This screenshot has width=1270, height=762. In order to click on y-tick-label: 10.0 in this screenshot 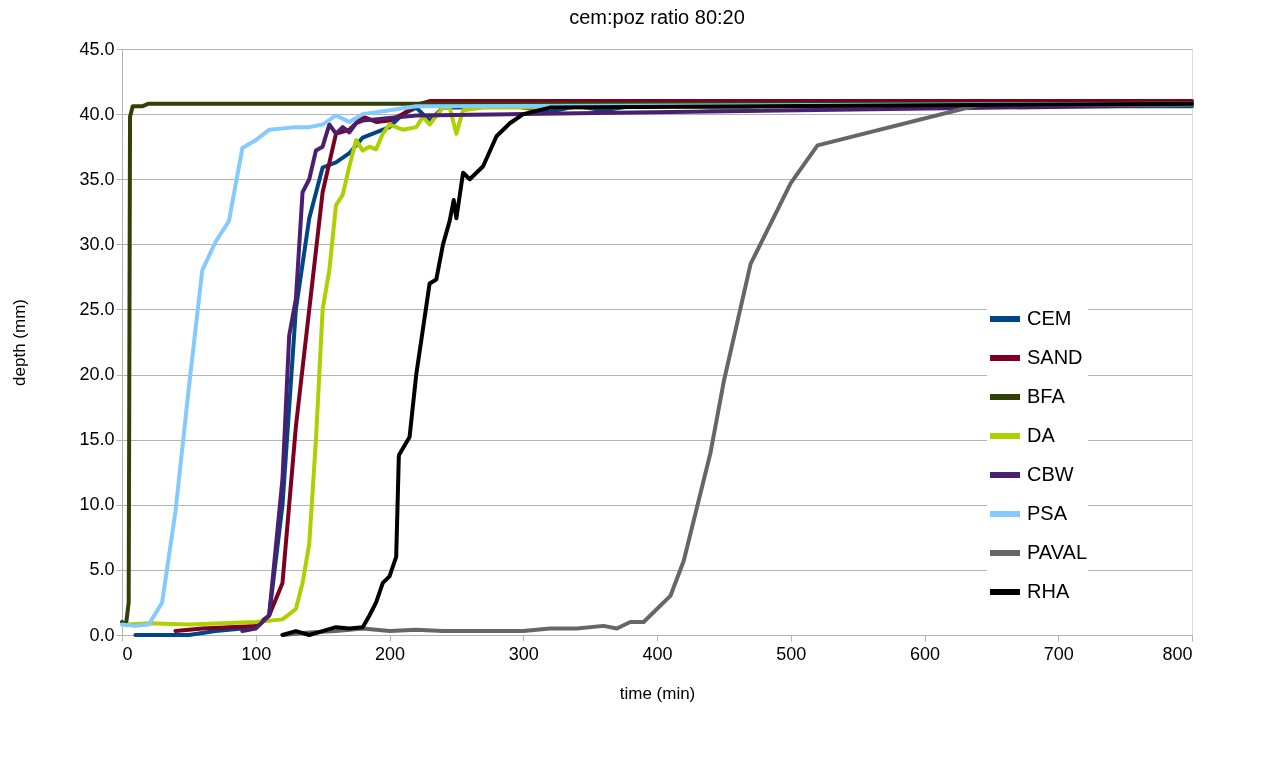, I will do `click(97, 504)`.